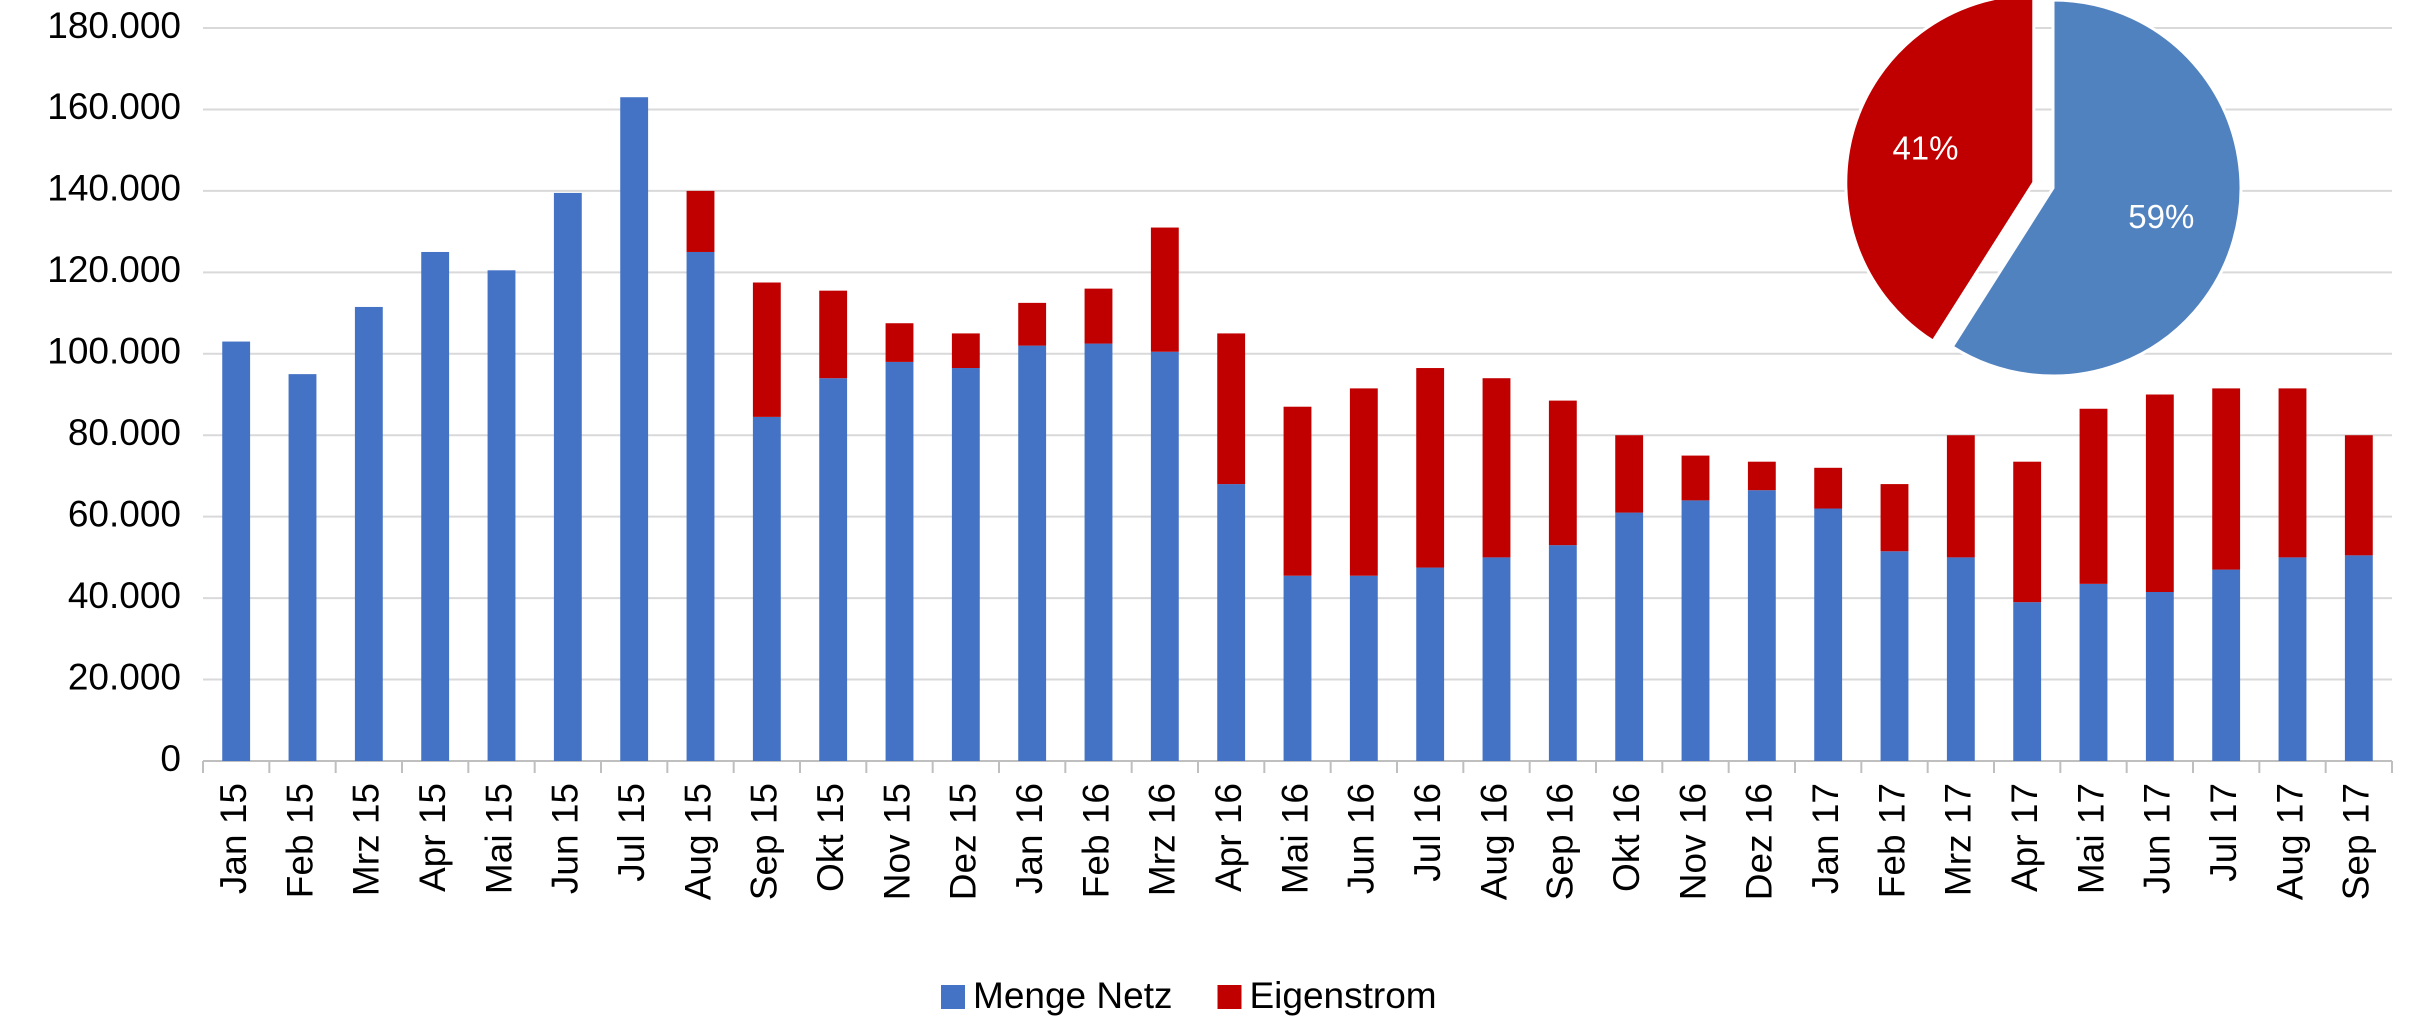  Describe the element at coordinates (114, 25) in the screenshot. I see `y-tick-label: 180.000` at that location.